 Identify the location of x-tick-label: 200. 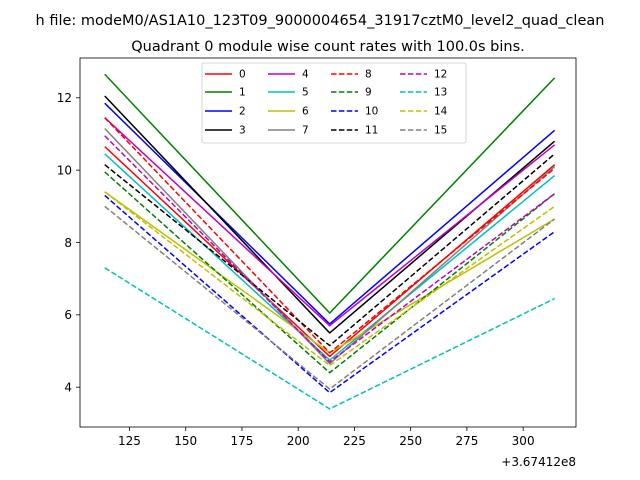
(298, 441).